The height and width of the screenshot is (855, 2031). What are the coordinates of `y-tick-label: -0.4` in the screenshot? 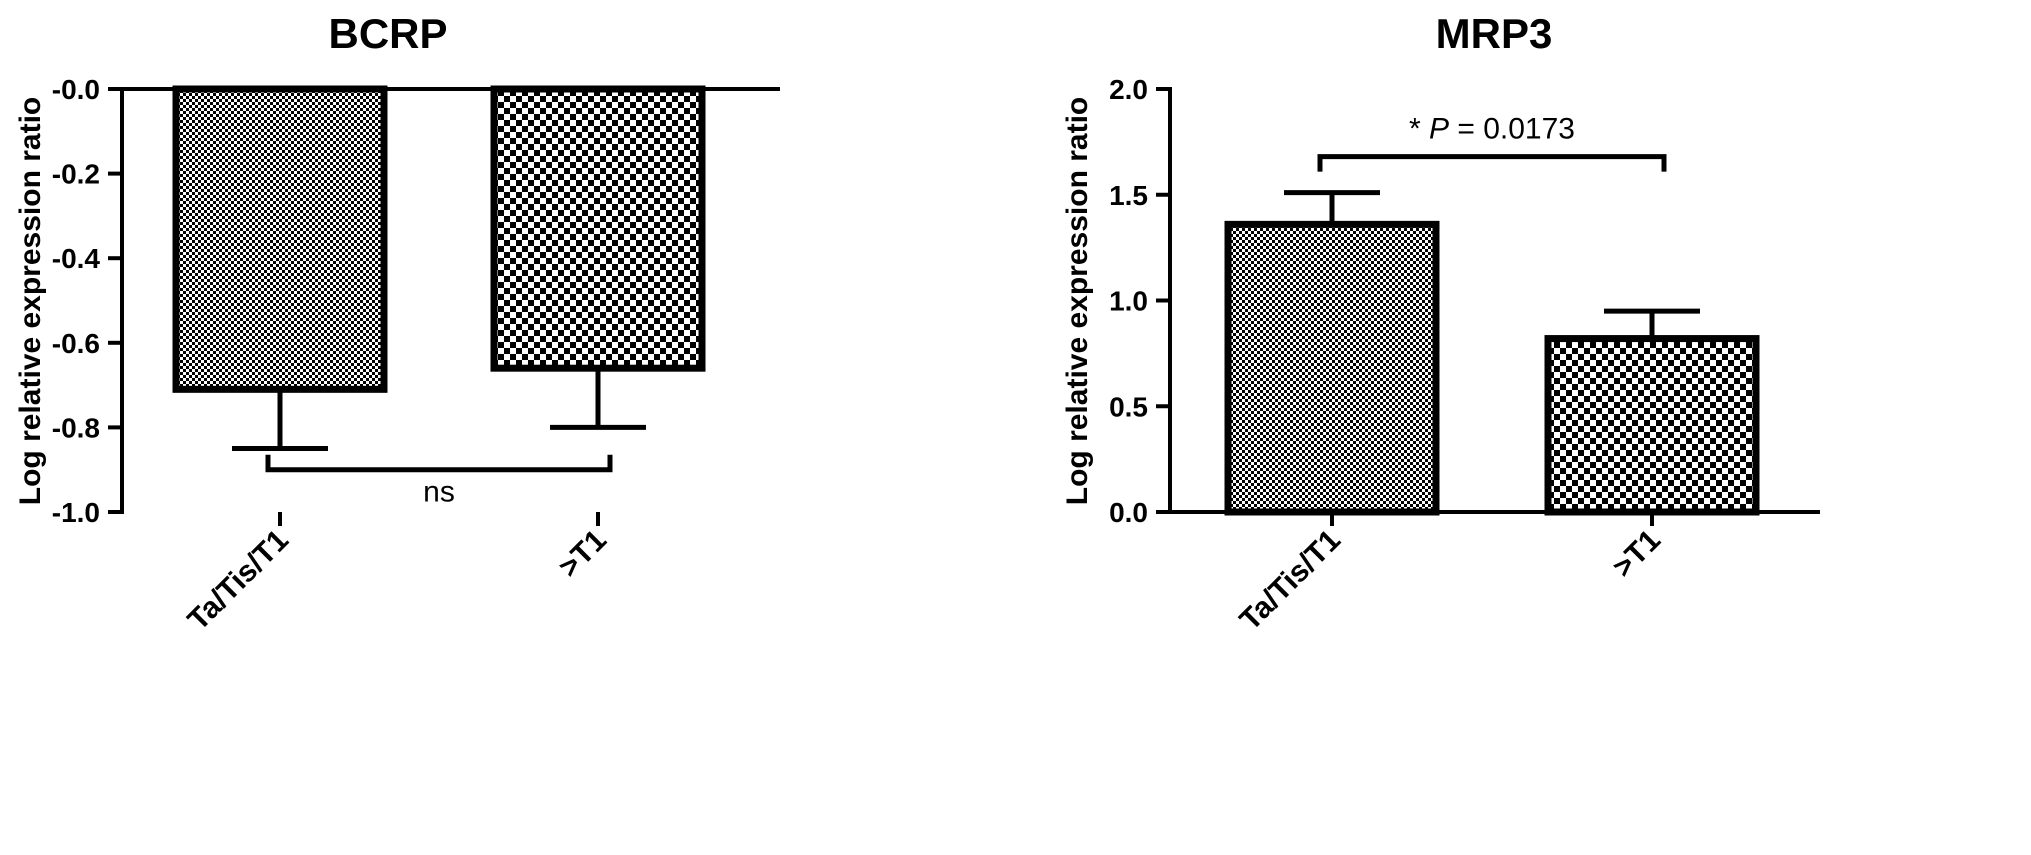 It's located at (76, 258).